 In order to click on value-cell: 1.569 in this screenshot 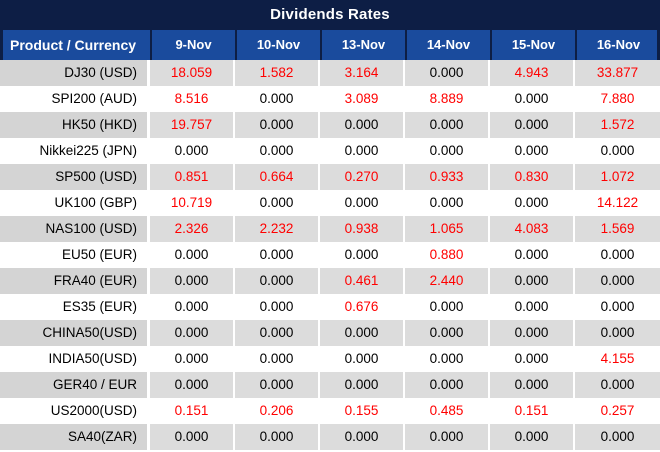, I will do `click(617, 229)`.